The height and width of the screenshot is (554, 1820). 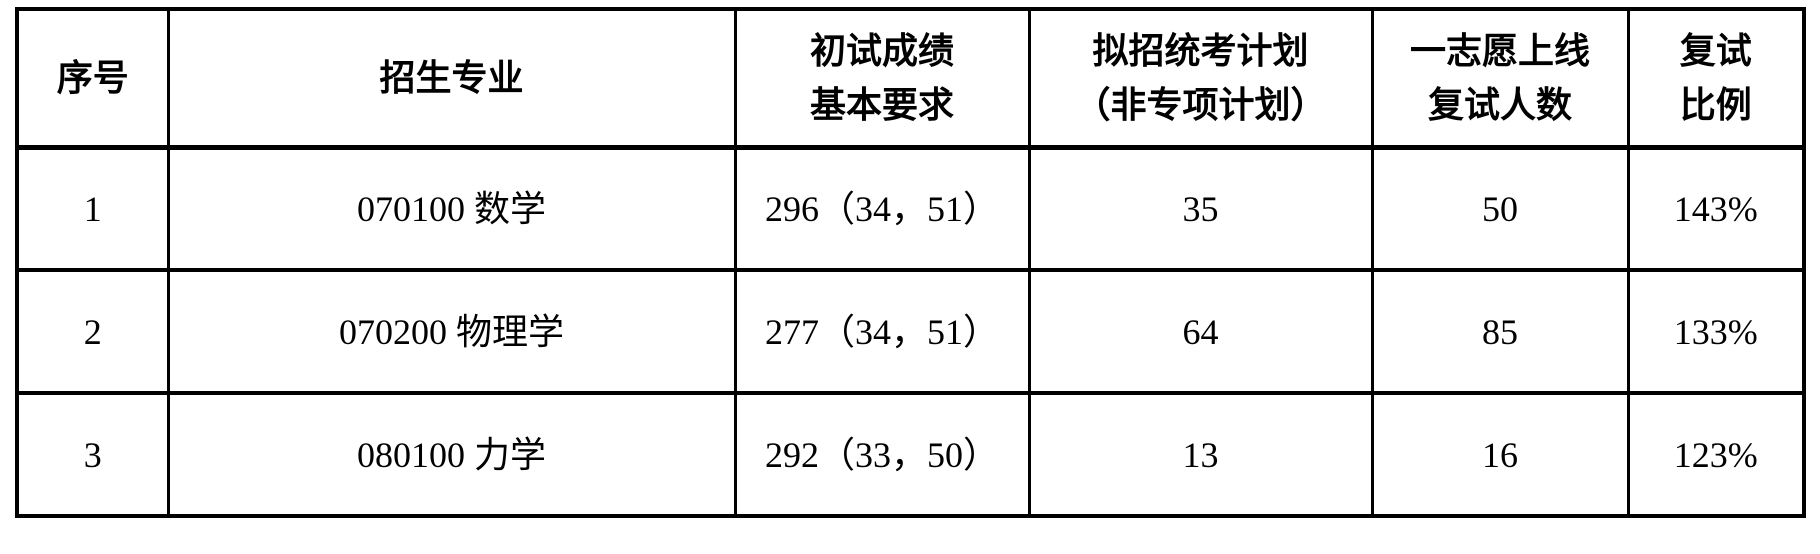 I want to click on cell-initial-score: 277（34，51）, so click(x=882, y=331).